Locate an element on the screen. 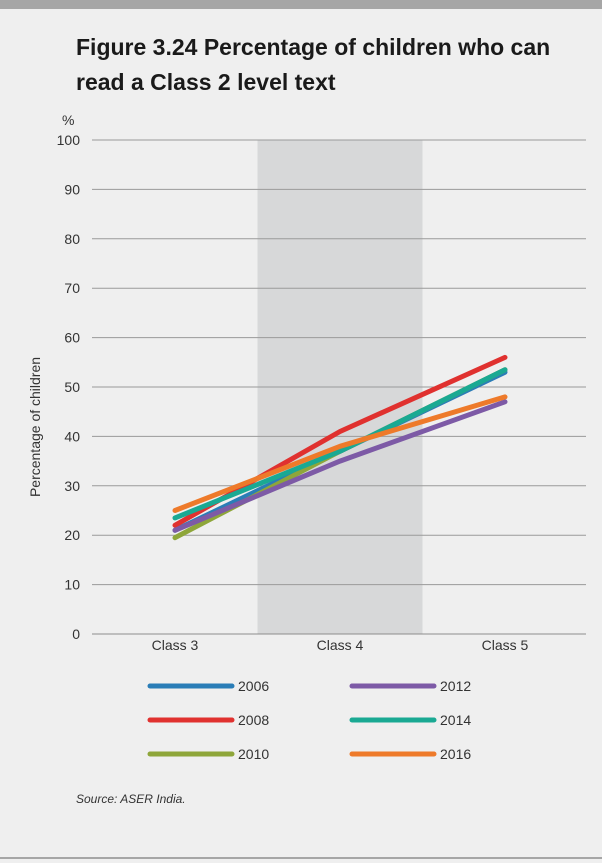 Image resolution: width=602 pixels, height=863 pixels. legend-label-2016: 2016 is located at coordinates (455, 753).